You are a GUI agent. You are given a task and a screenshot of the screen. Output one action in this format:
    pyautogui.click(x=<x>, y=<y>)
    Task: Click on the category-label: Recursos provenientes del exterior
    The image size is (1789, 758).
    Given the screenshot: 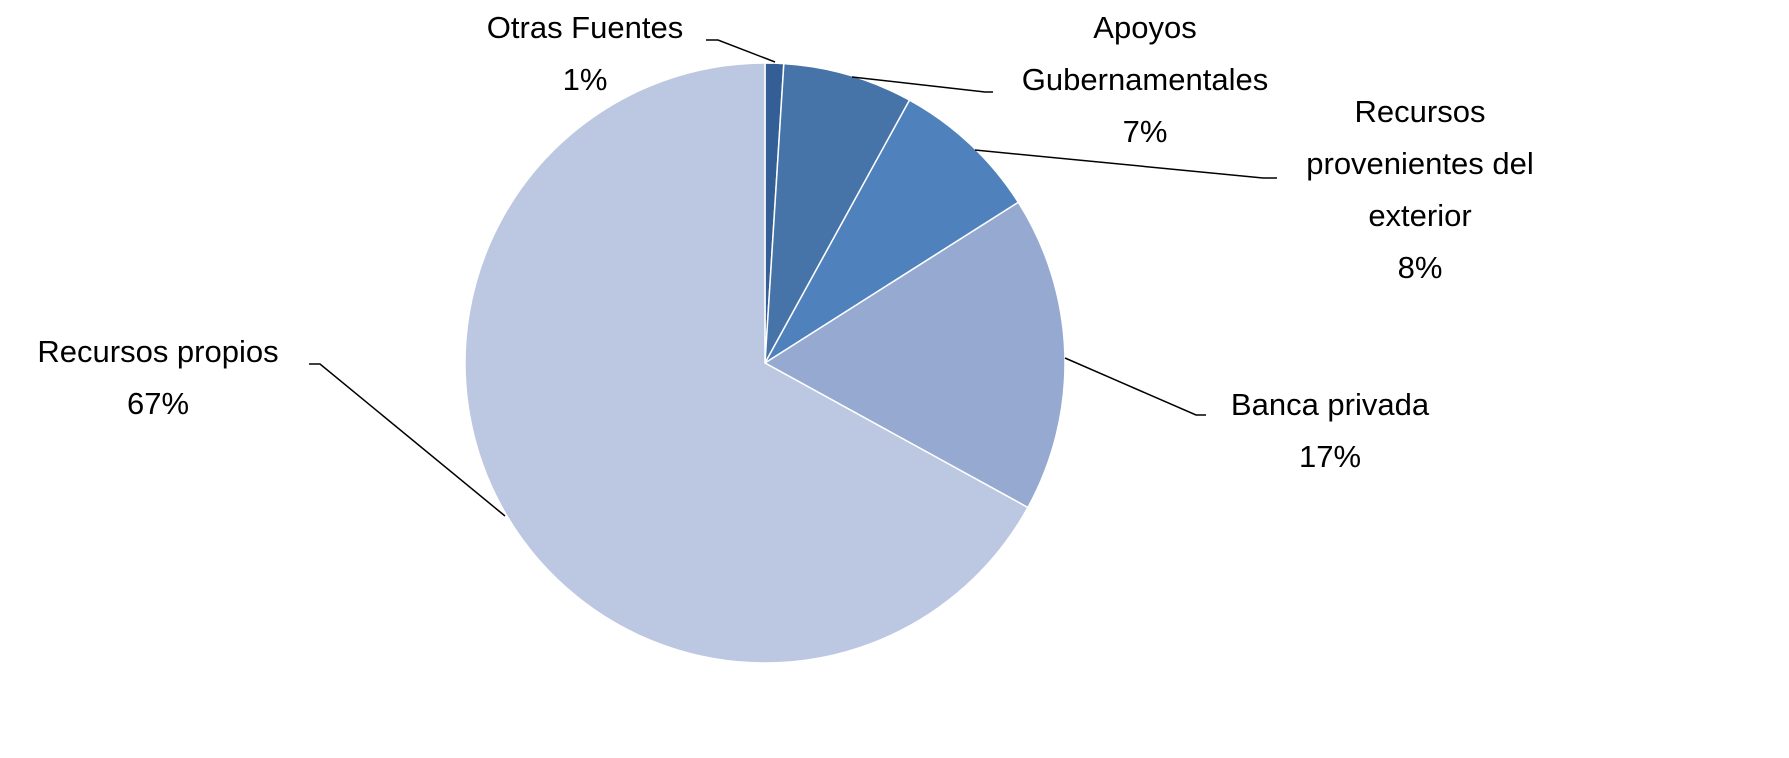 What is the action you would take?
    pyautogui.click(x=1420, y=163)
    